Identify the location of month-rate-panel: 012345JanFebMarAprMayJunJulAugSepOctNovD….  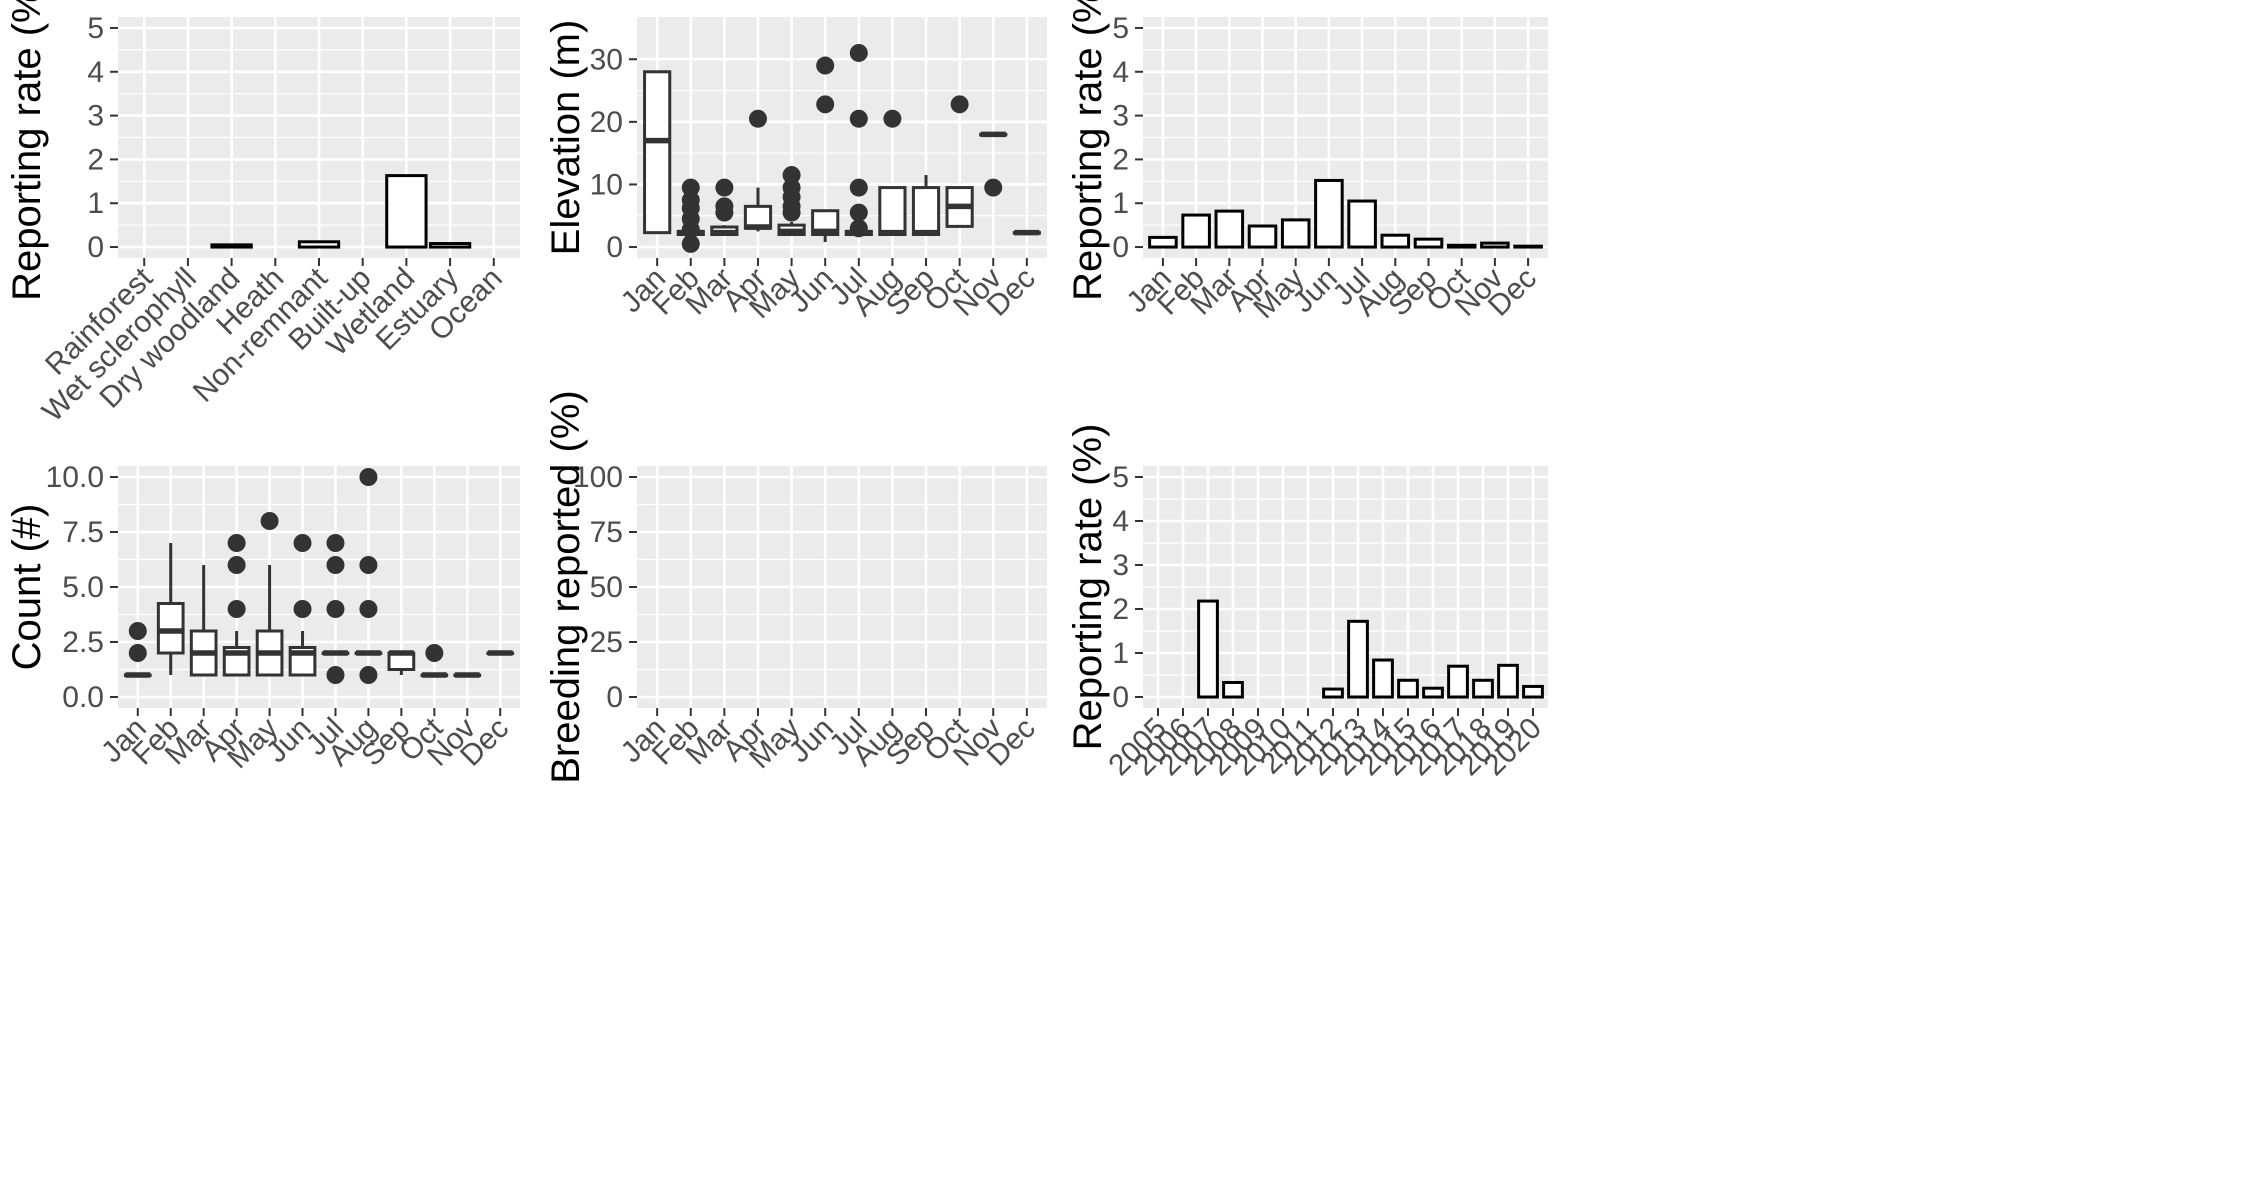
(1307, 162).